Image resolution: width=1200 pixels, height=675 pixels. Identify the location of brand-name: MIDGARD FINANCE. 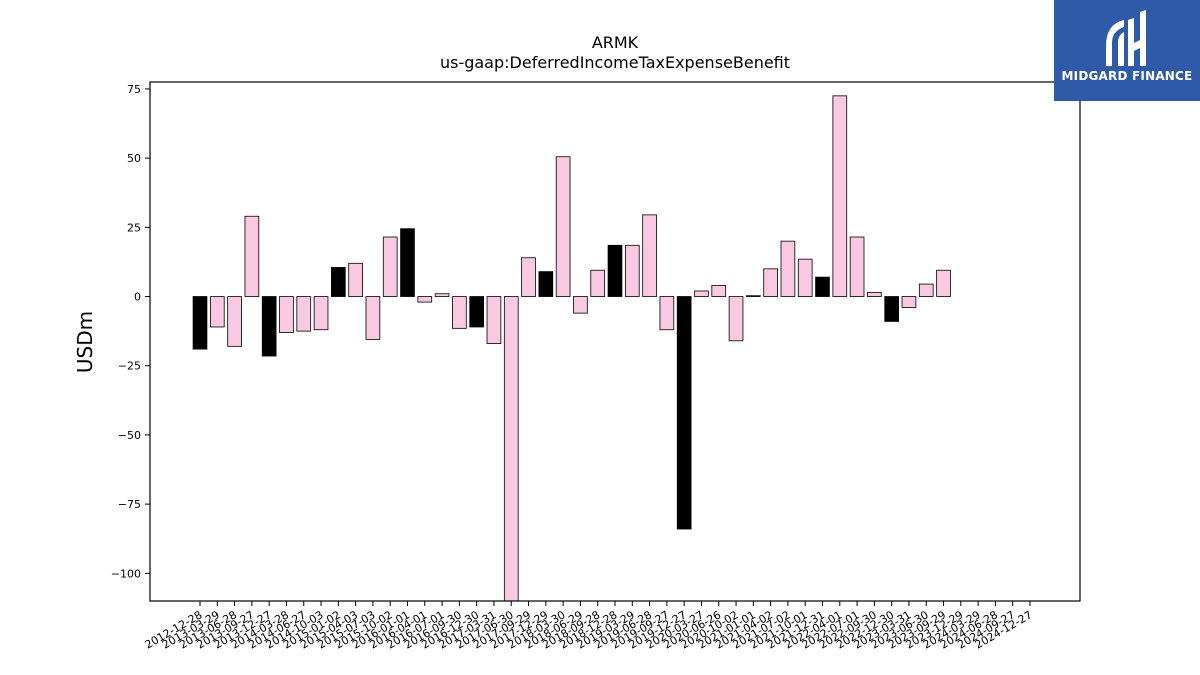
(1127, 76).